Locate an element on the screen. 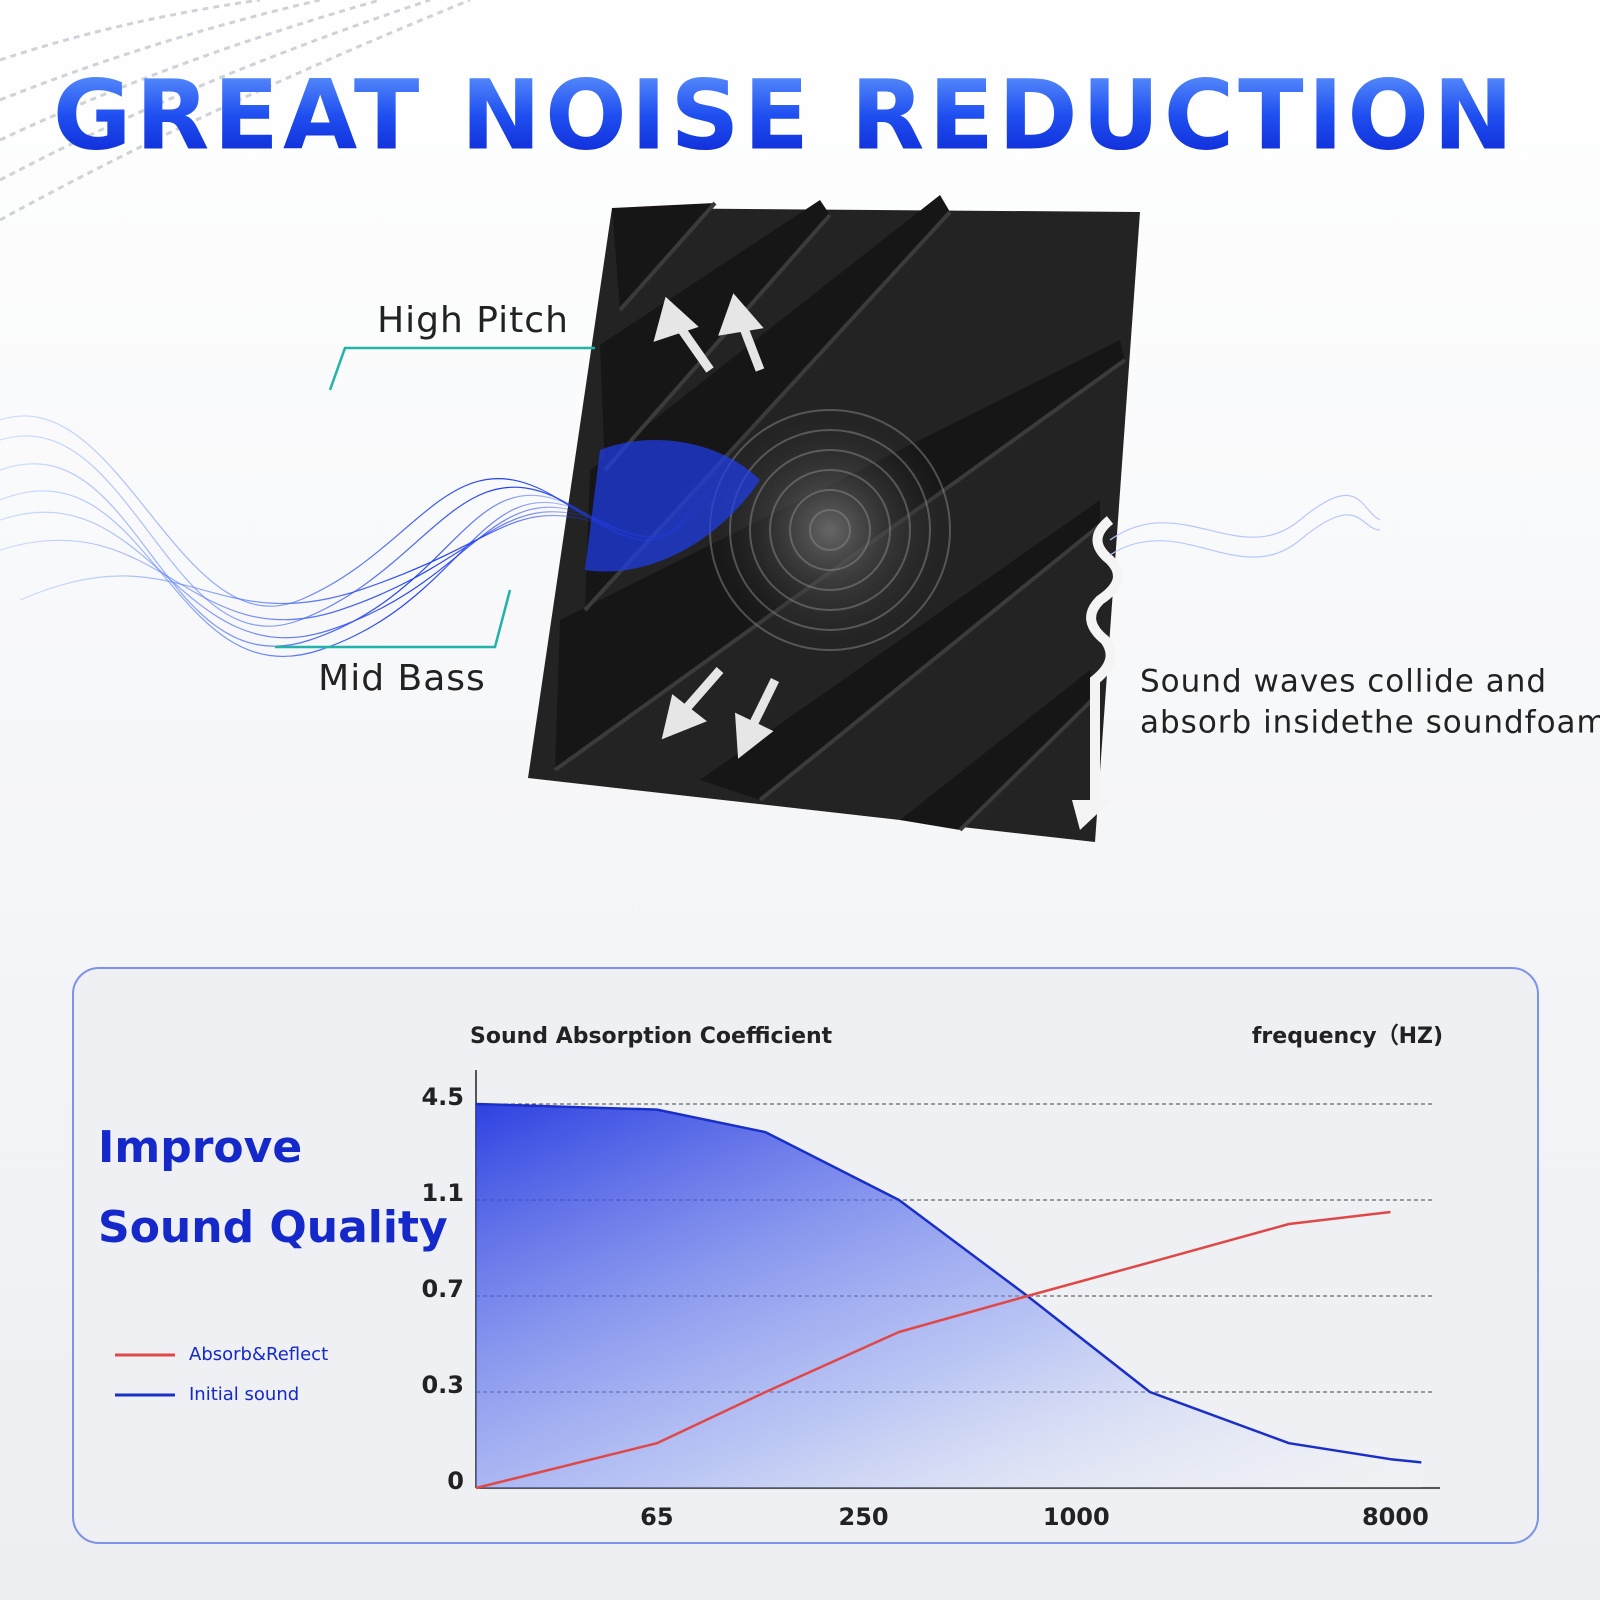 Image resolution: width=1600 pixels, height=1600 pixels. corner-decoration is located at coordinates (235, 111).